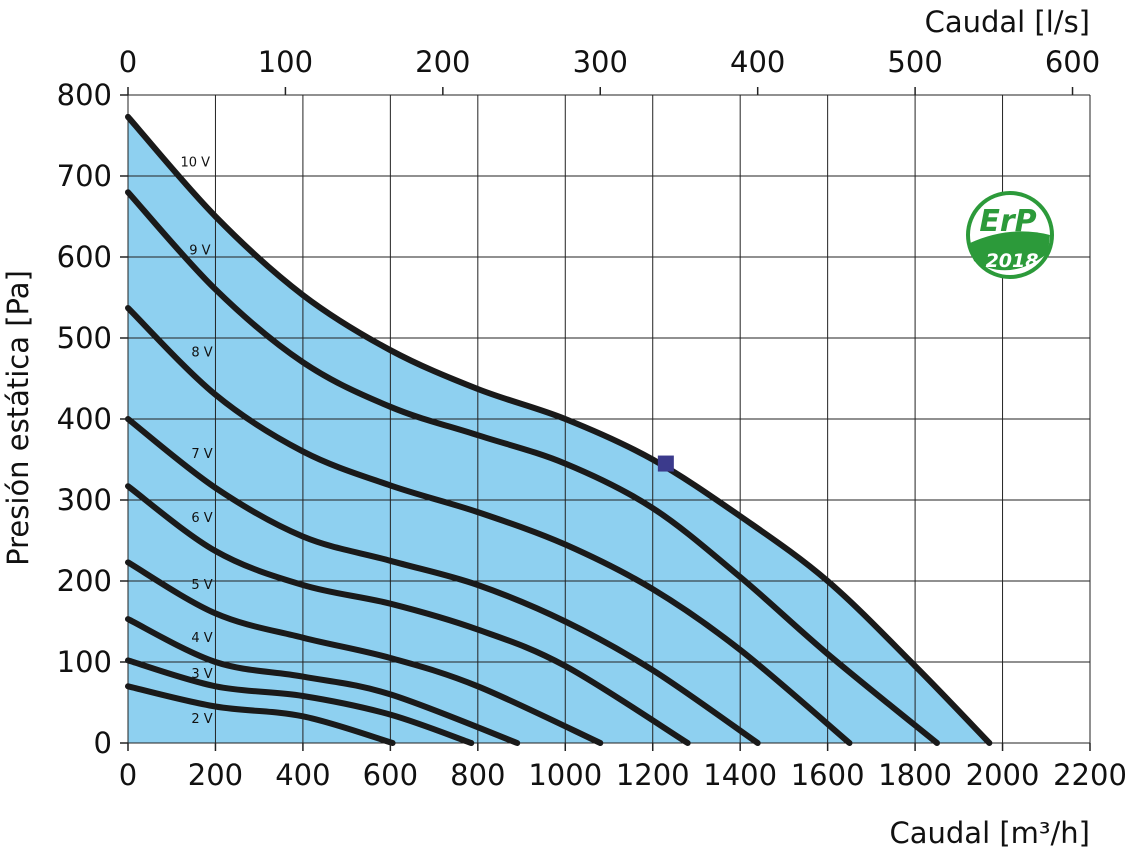 Image resolution: width=1133 pixels, height=854 pixels. What do you see at coordinates (665, 463) in the screenshot?
I see `operating-point-marker` at bounding box center [665, 463].